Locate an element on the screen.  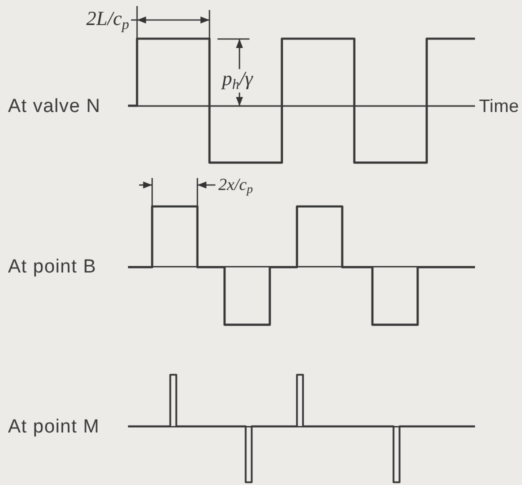
y-axis-title: At valve N is located at coordinates (54, 106).